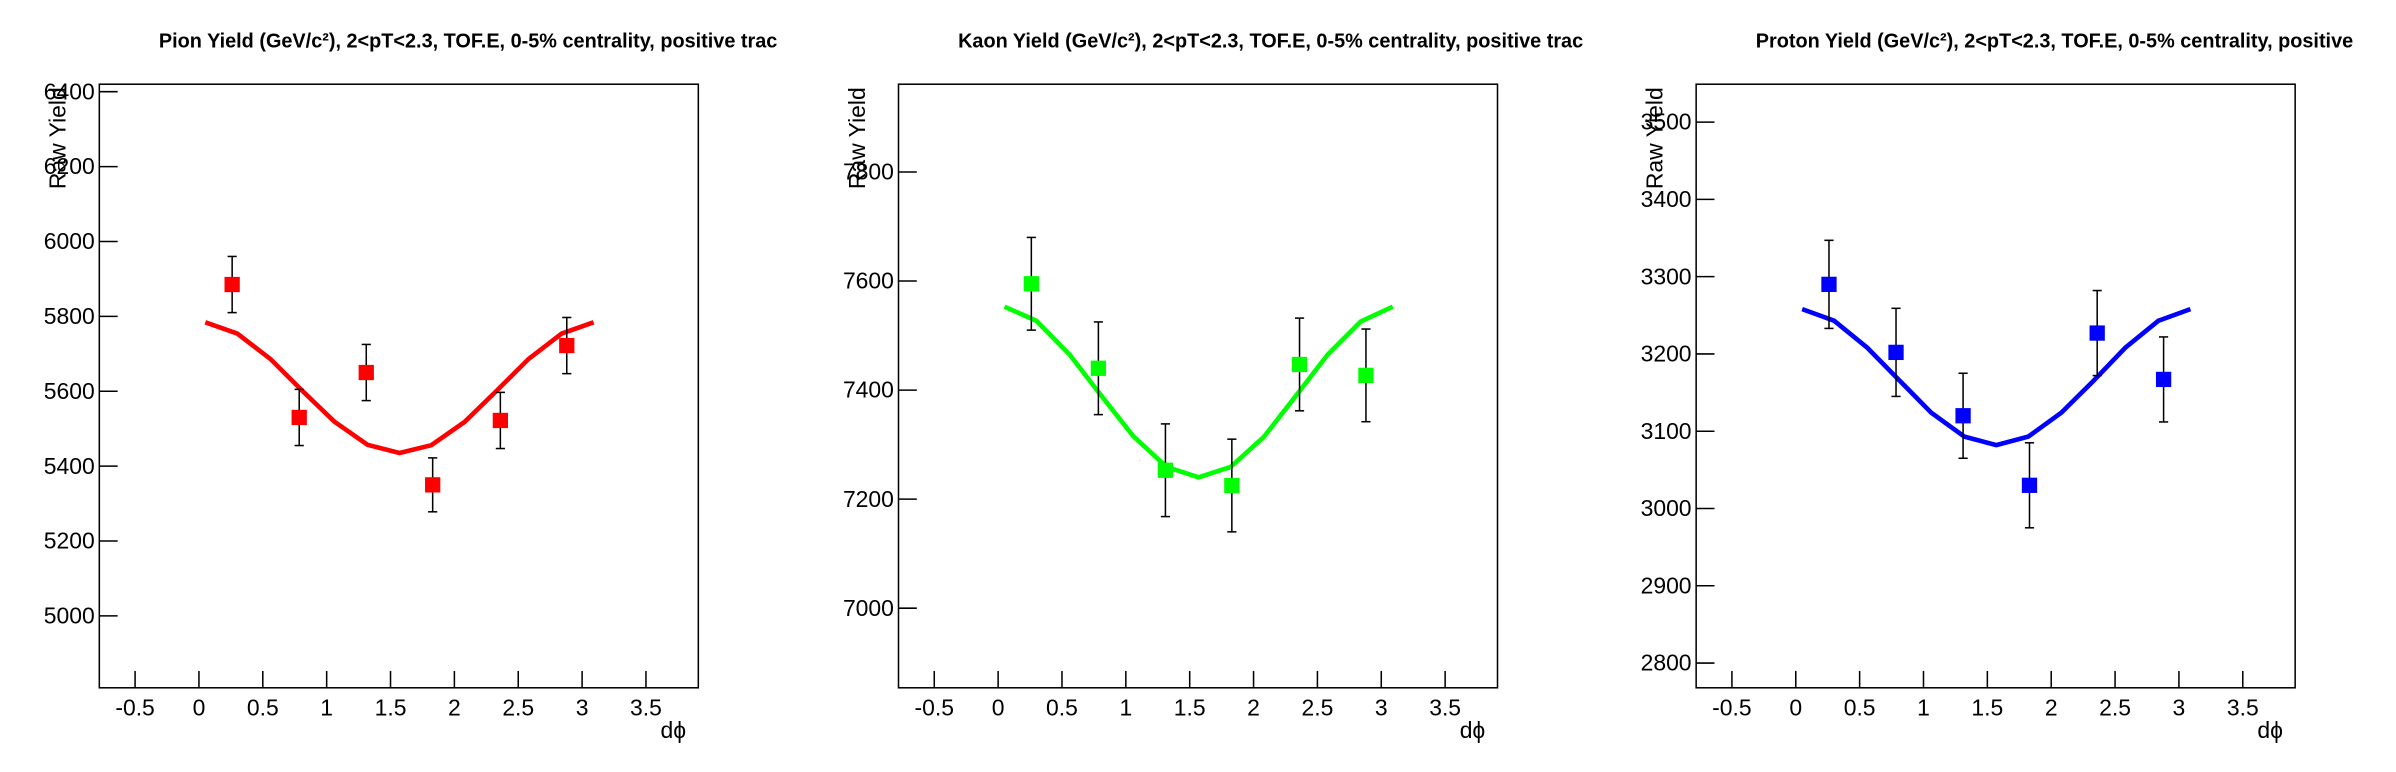 The height and width of the screenshot is (772, 2396). I want to click on y-tick-label: 3100, so click(1666, 431).